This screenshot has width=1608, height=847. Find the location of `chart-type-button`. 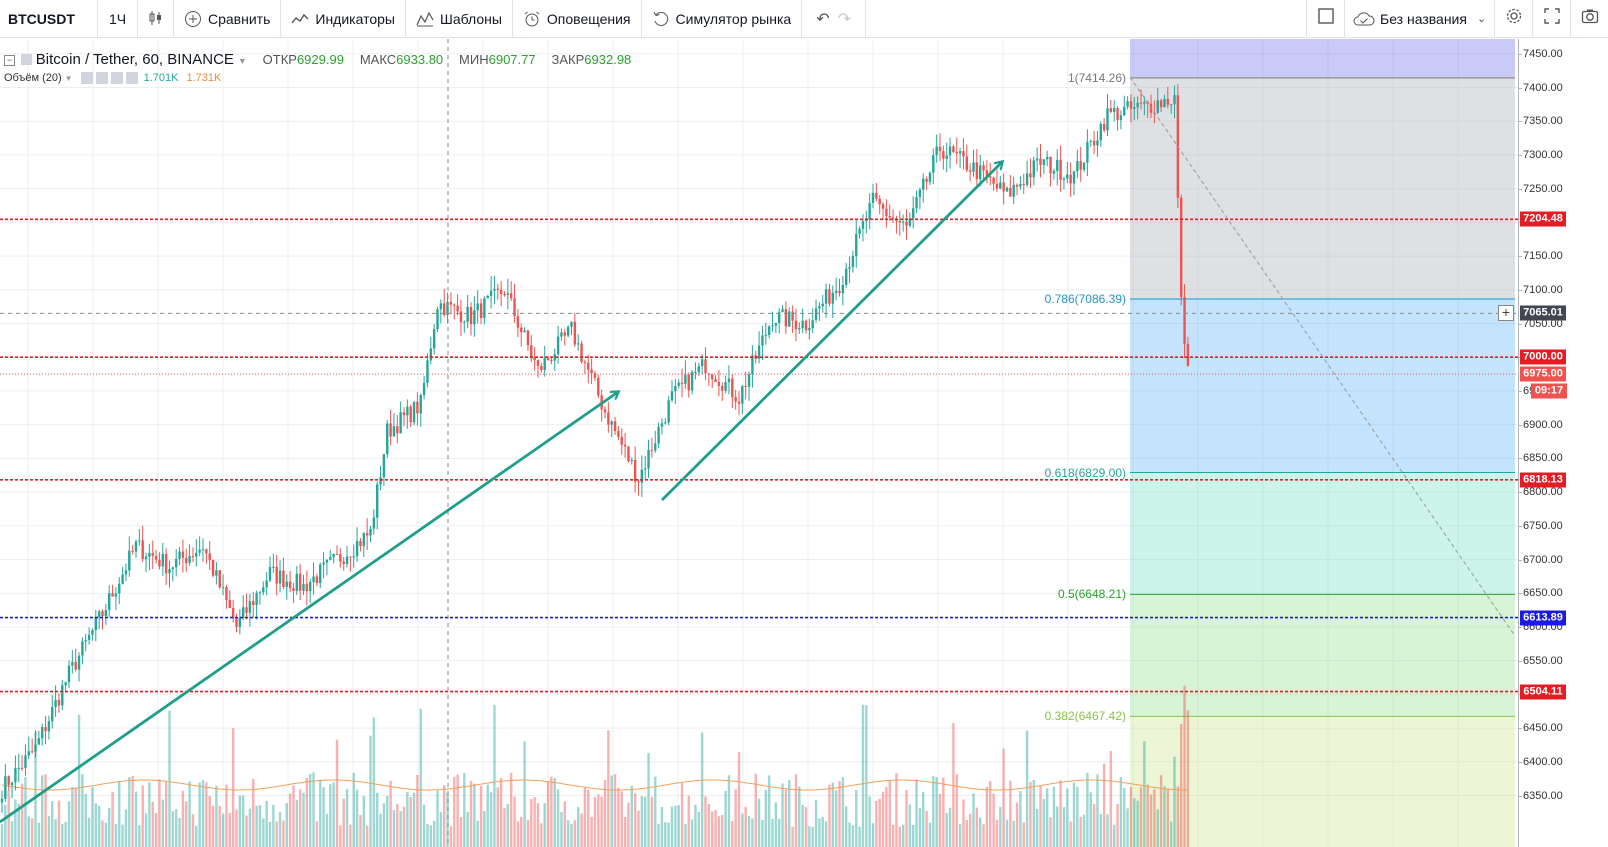

chart-type-button is located at coordinates (156, 19).